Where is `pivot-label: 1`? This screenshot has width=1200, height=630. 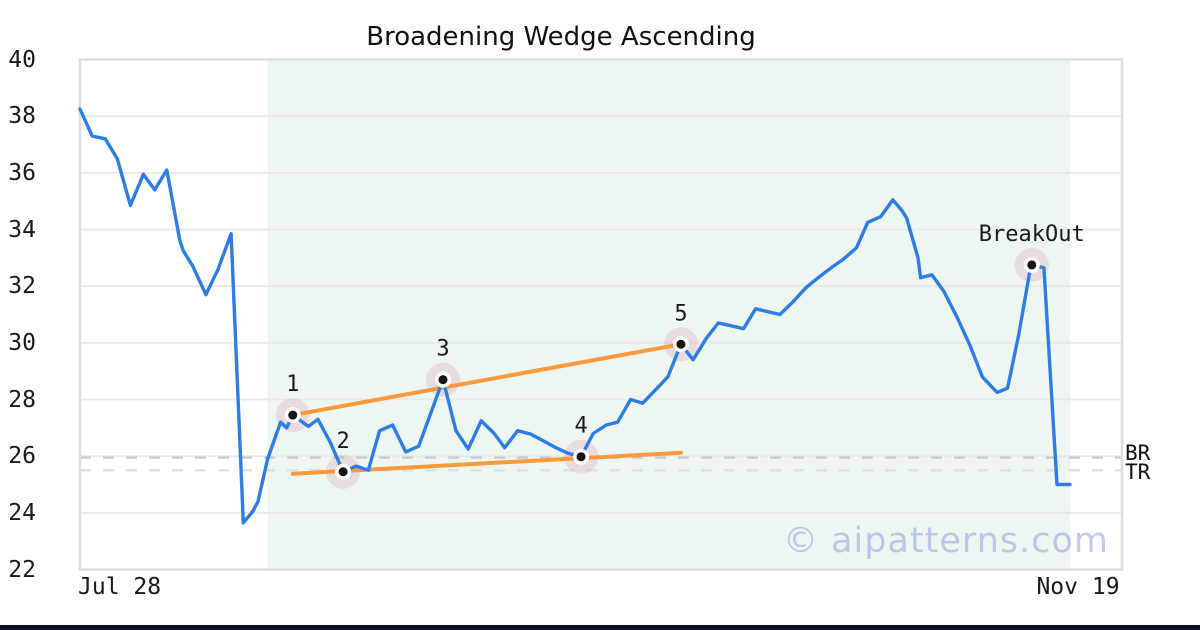 pivot-label: 1 is located at coordinates (292, 384).